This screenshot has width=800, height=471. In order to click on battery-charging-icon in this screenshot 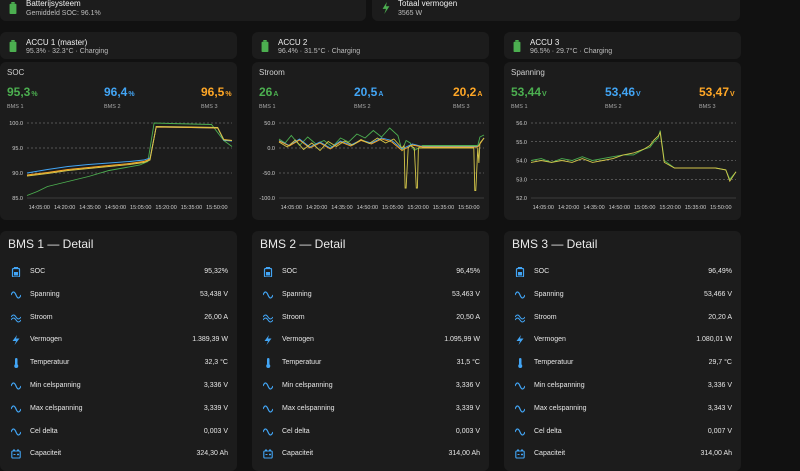, I will do `click(517, 46)`.